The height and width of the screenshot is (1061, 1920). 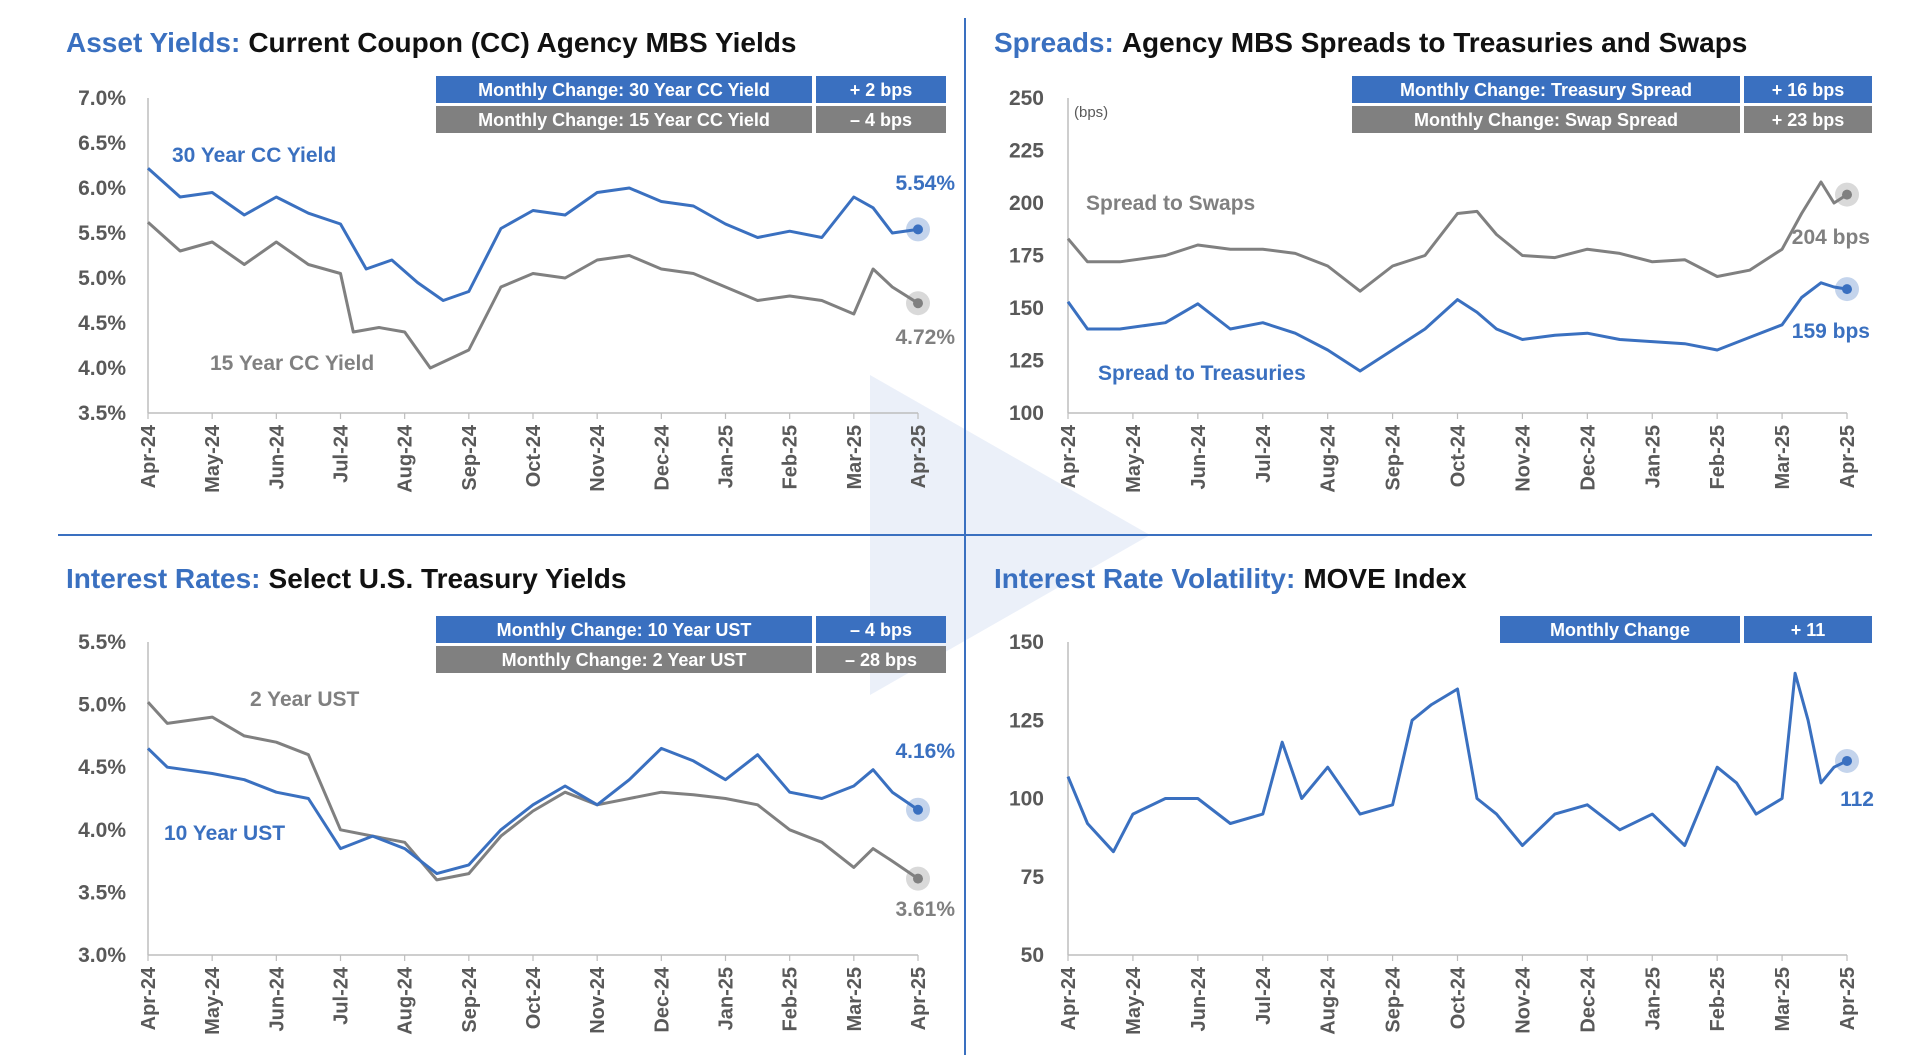 I want to click on monthly-change-table: Monthly Change + 11, so click(x=1686, y=629).